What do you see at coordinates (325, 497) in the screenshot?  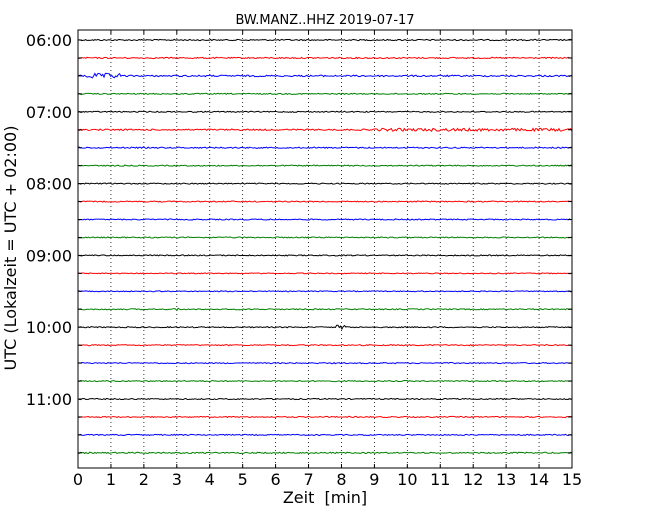 I see `x-axis-label: Zeit [min]` at bounding box center [325, 497].